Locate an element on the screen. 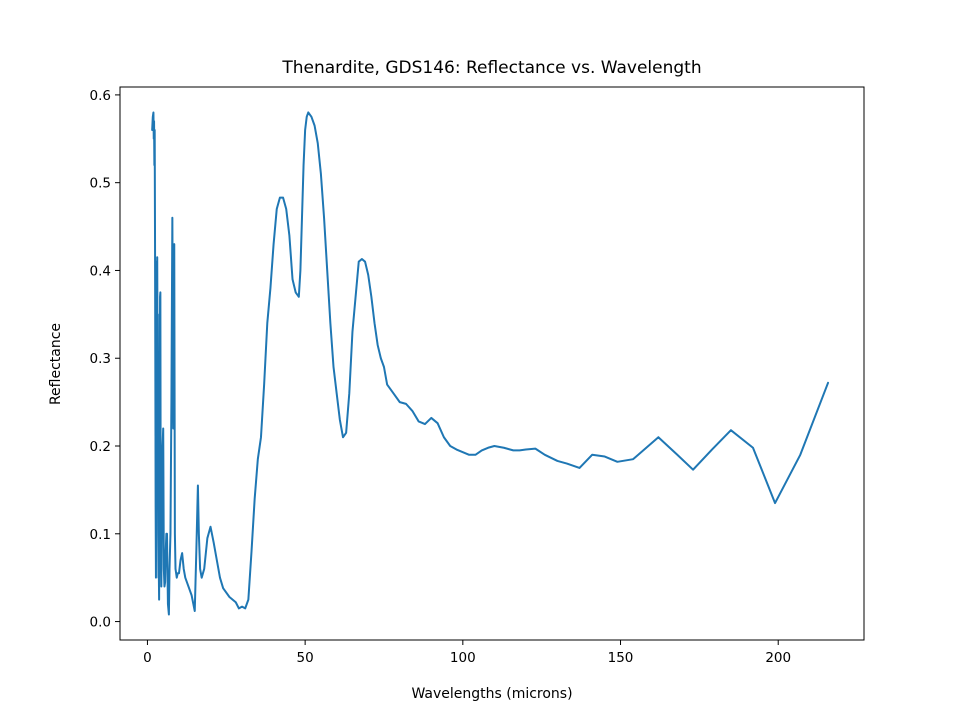 The width and height of the screenshot is (960, 720). x-tick-label: 150 is located at coordinates (621, 658).